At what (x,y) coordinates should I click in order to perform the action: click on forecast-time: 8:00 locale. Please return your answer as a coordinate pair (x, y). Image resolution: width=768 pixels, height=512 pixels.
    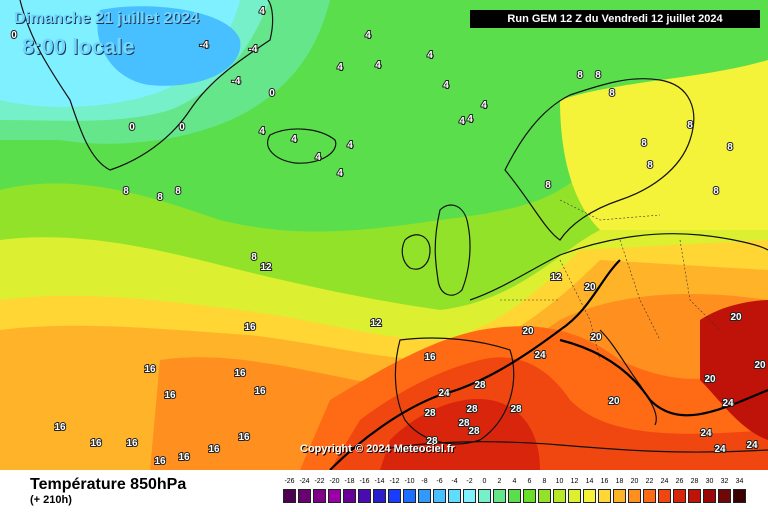
    Looking at the image, I should click on (78, 46).